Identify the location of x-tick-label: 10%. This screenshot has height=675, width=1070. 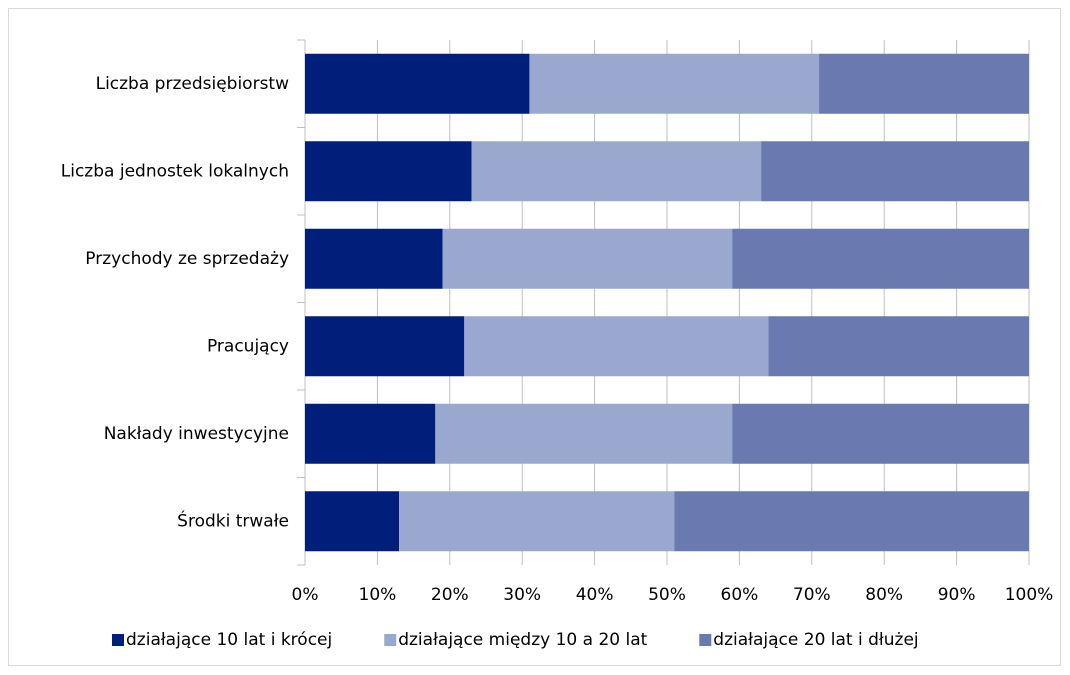
(378, 595).